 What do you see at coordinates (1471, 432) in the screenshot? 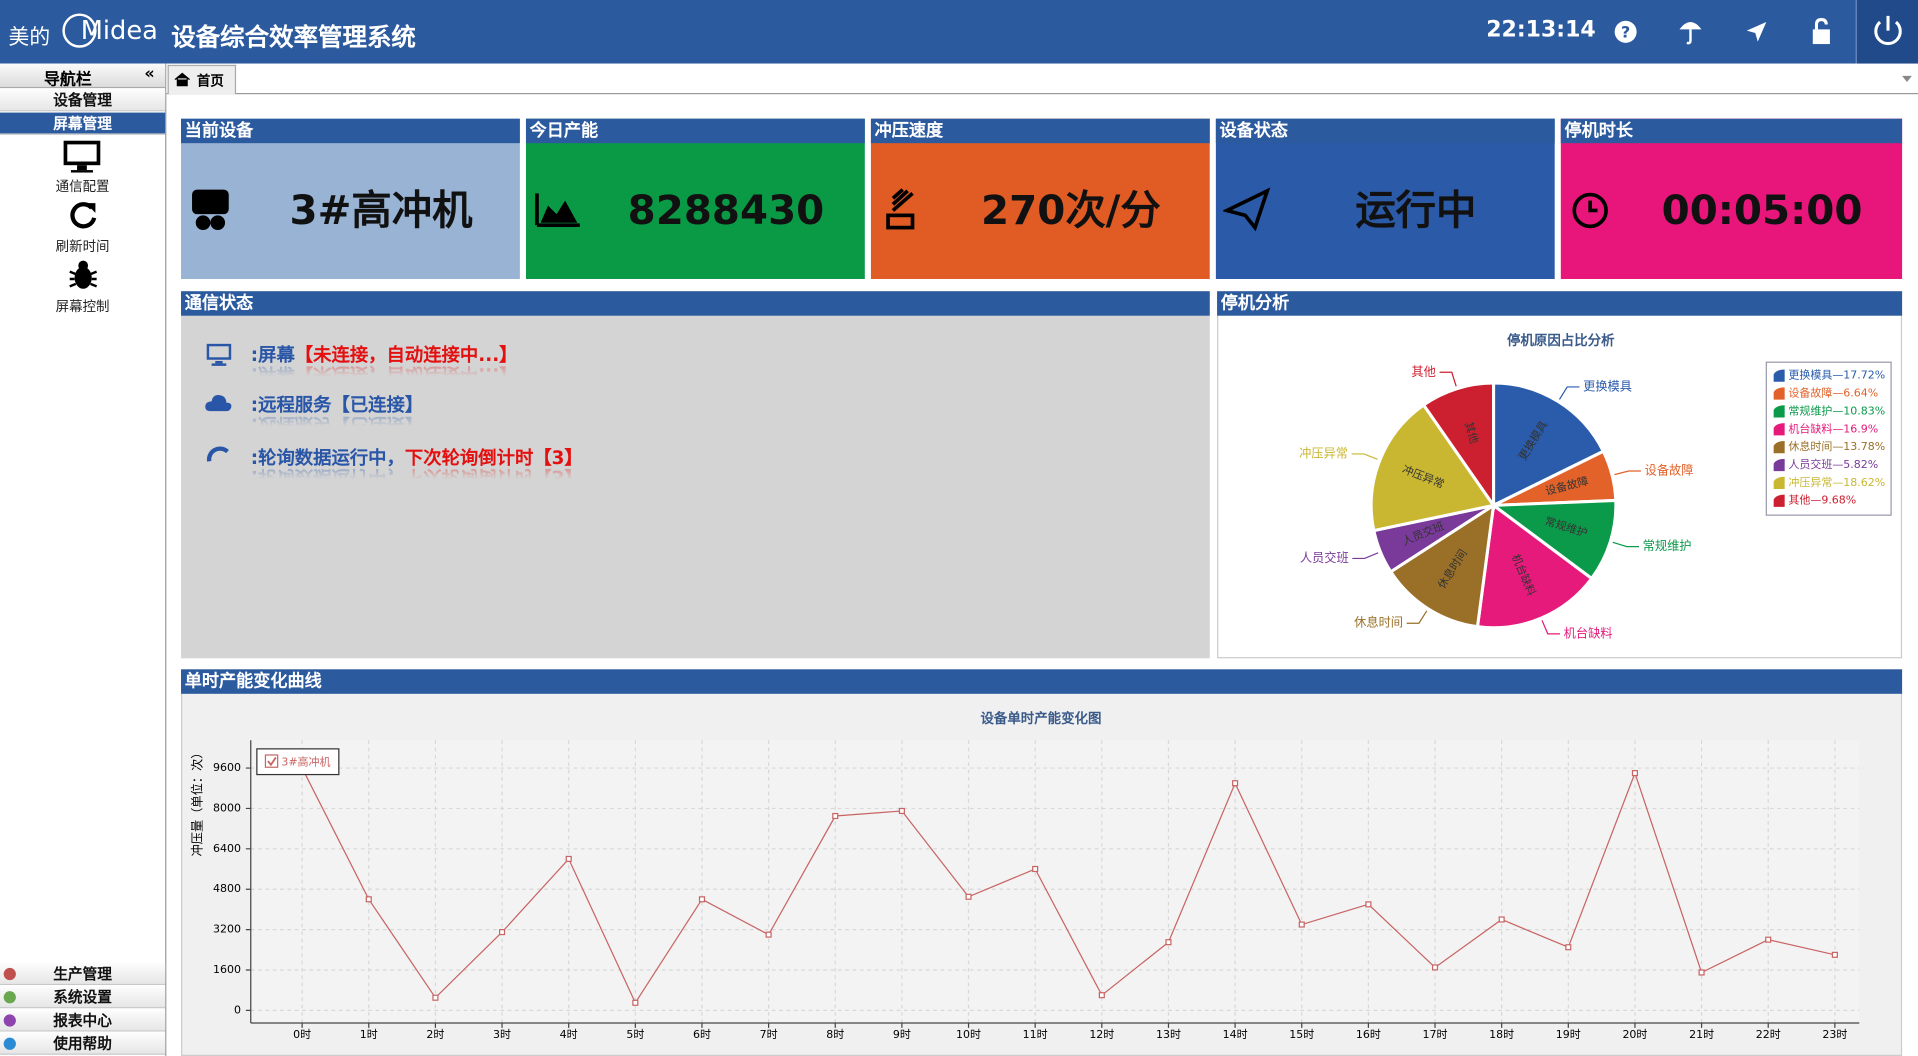
I see `slice-label: 其他` at bounding box center [1471, 432].